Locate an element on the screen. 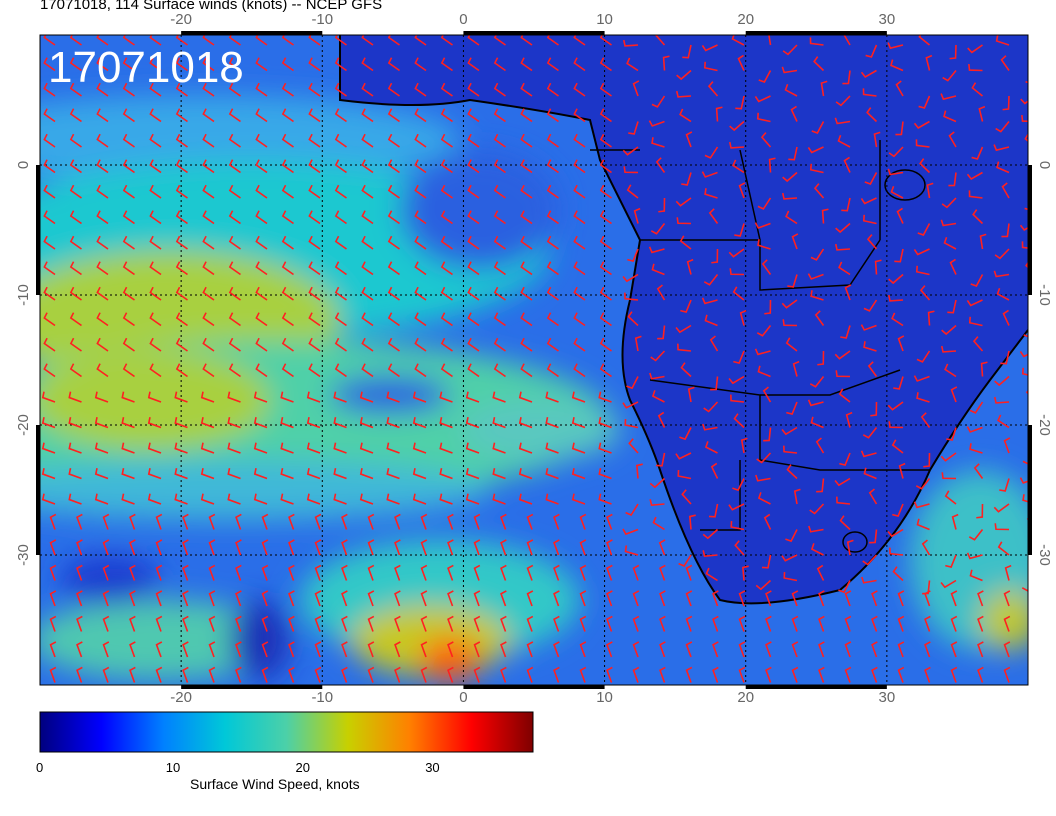 The image size is (1056, 816). date-stamp: 17071018 is located at coordinates (146, 67).